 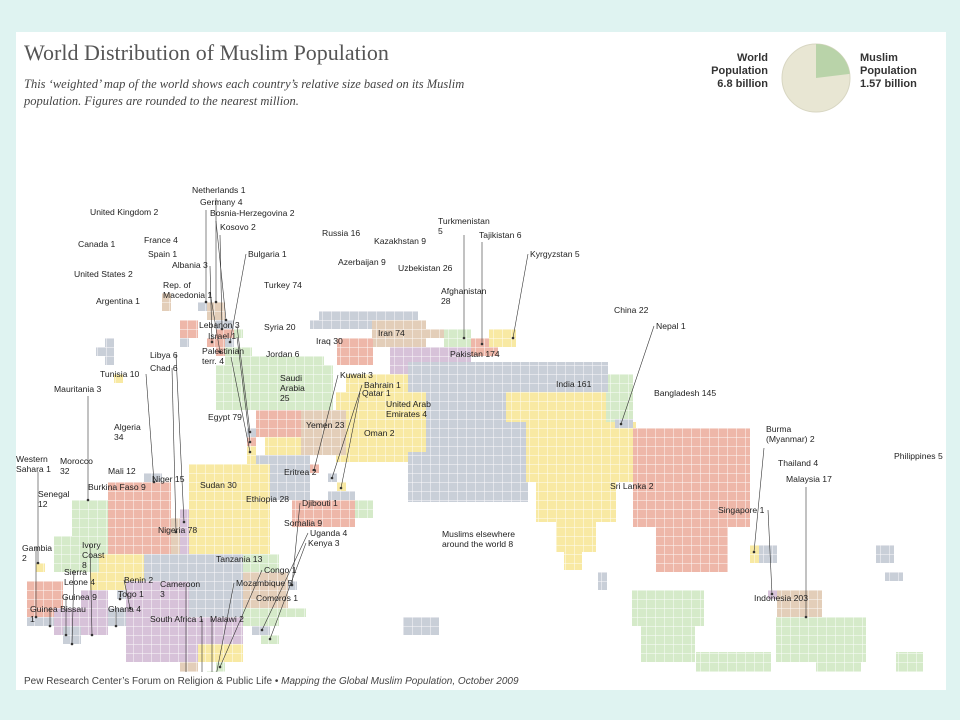 I want to click on country-label-line: Netherlands 1, so click(x=219, y=190).